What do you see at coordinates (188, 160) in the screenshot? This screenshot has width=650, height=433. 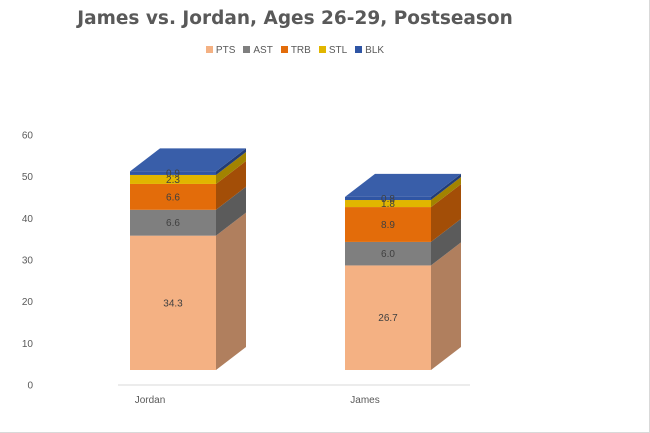 I see `bar-top-jordan` at bounding box center [188, 160].